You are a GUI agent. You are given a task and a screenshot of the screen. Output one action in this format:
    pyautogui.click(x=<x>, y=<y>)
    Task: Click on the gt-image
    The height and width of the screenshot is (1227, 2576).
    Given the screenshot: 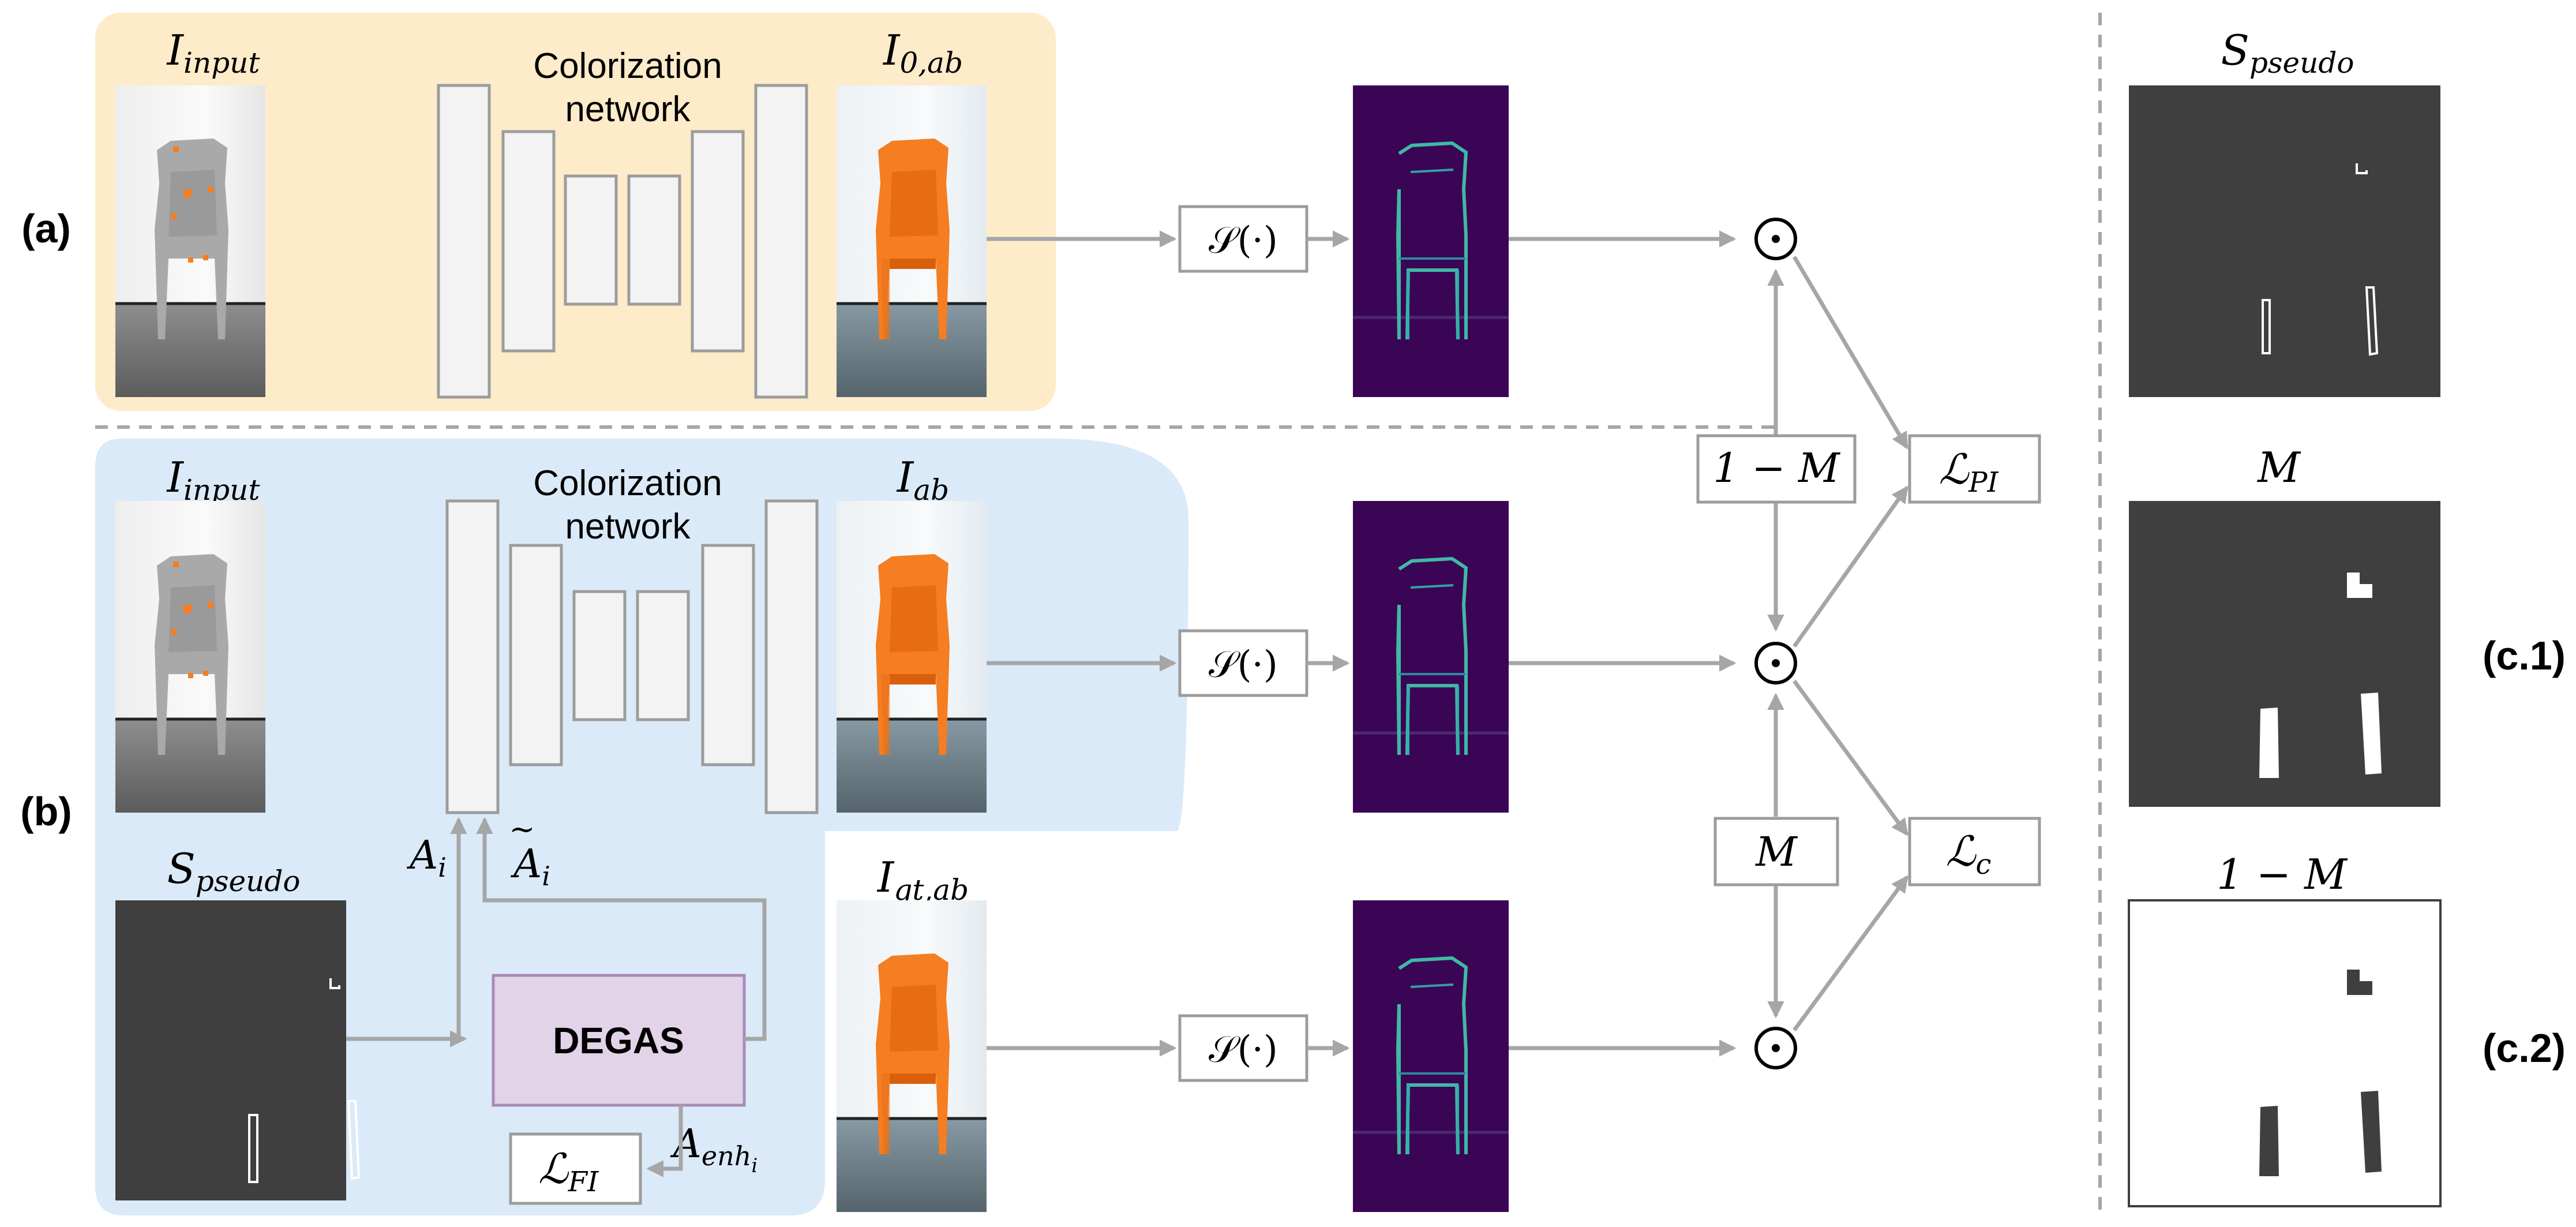 What is the action you would take?
    pyautogui.click(x=912, y=1056)
    